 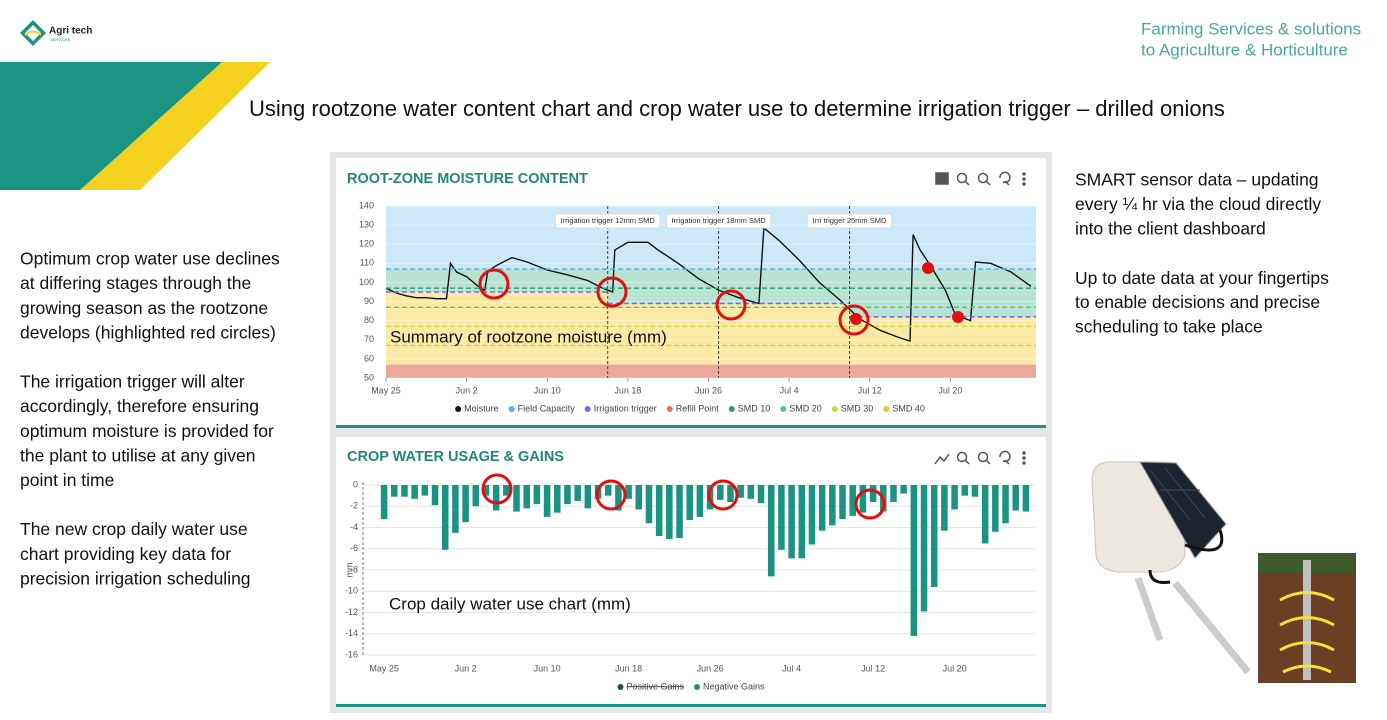 I want to click on decor-teal, so click(x=111, y=126).